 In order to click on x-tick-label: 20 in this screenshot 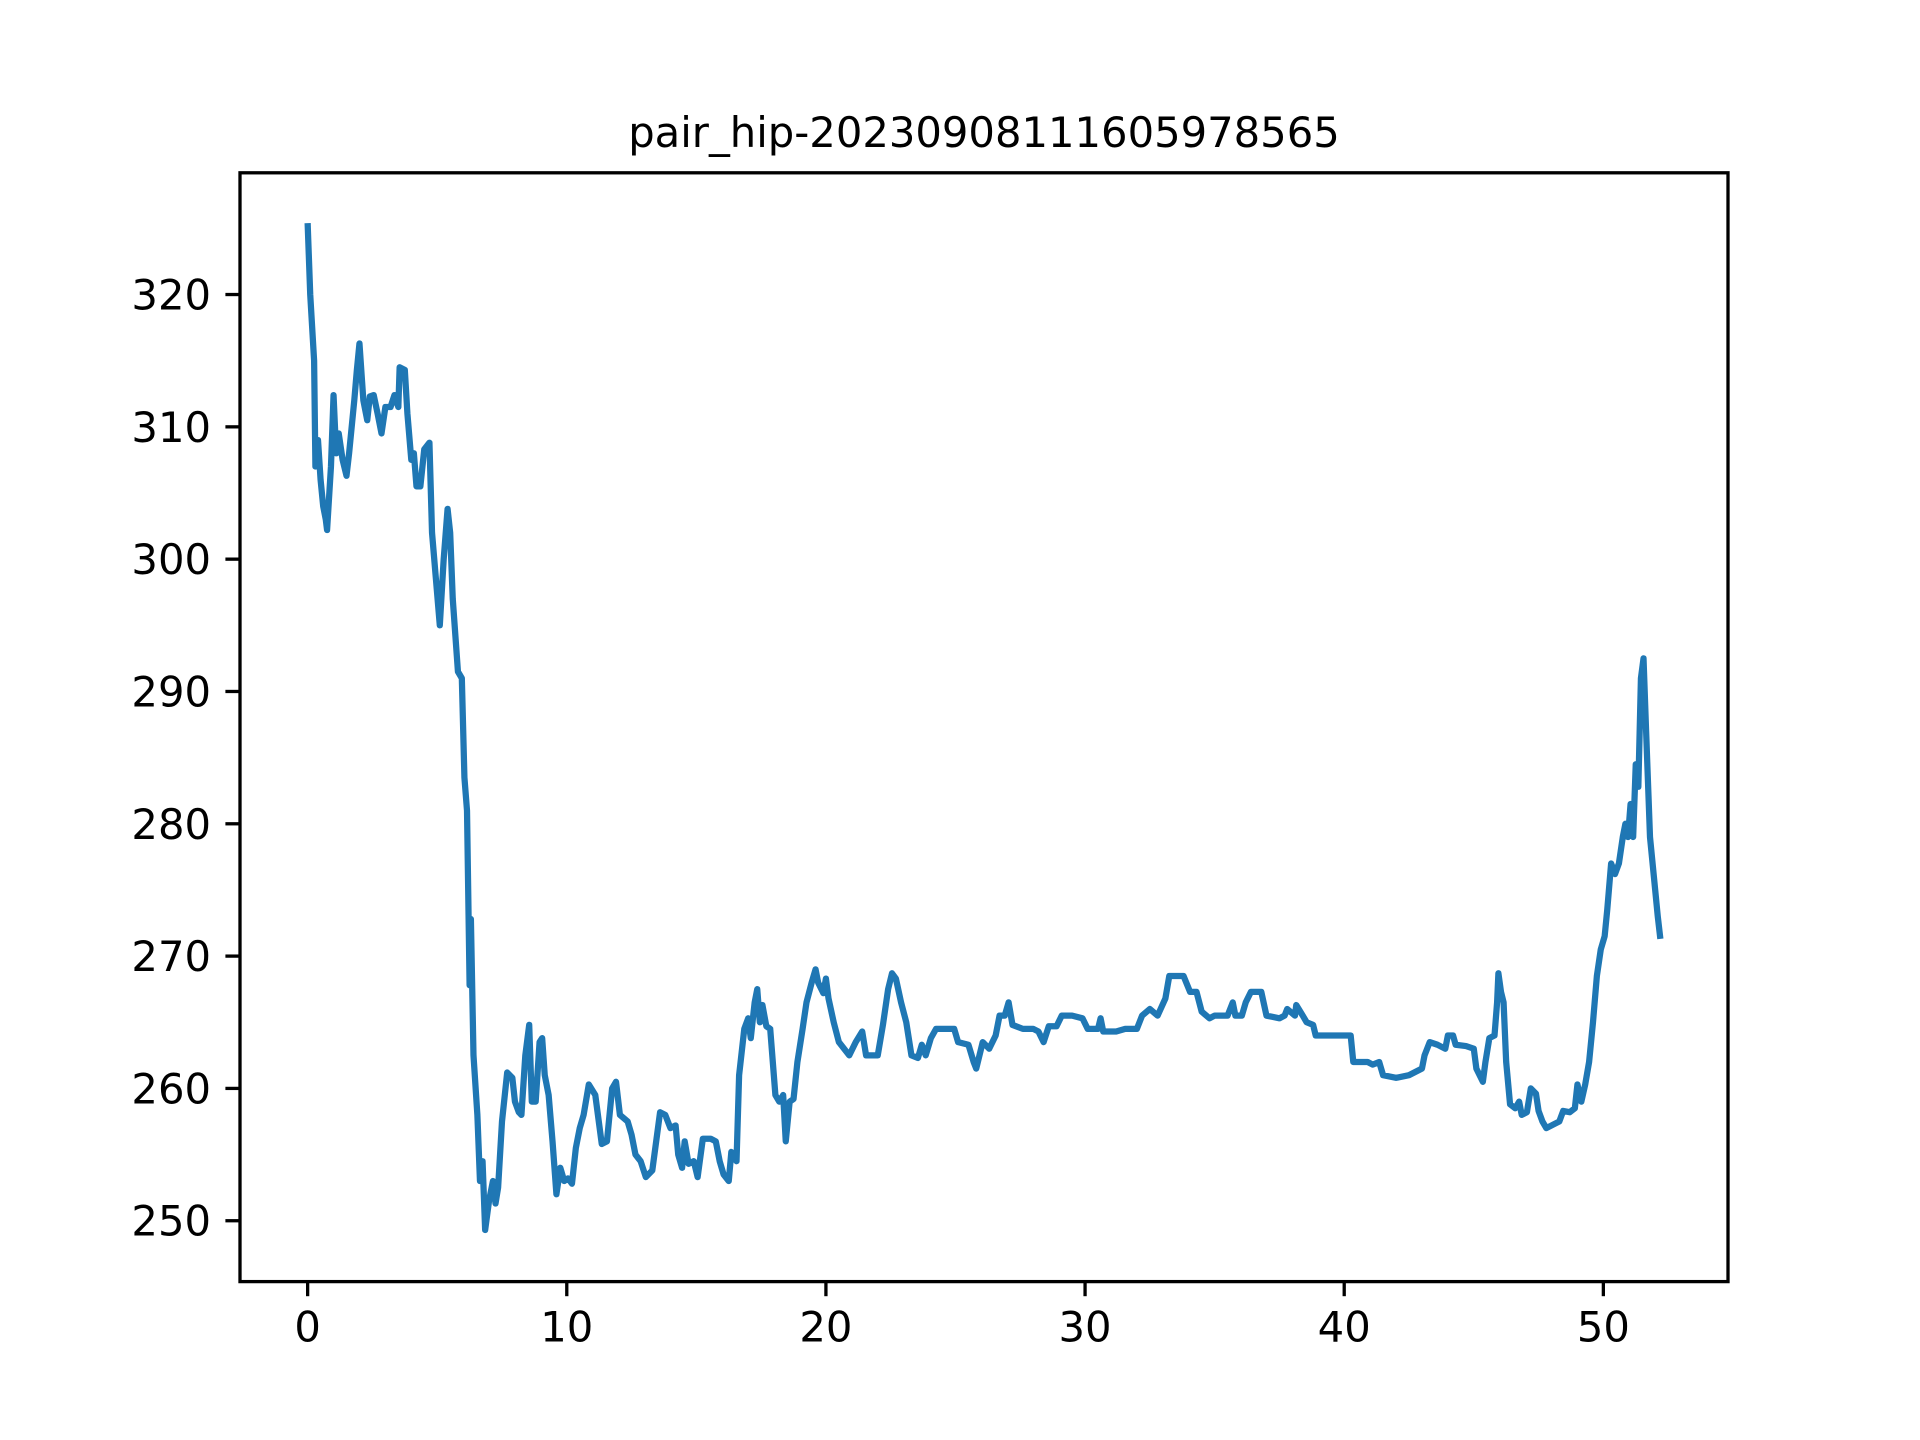, I will do `click(825, 1327)`.